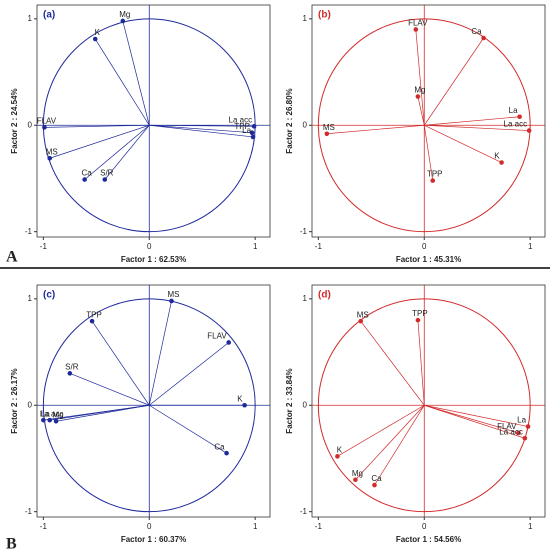 The width and height of the screenshot is (550, 555). Describe the element at coordinates (49, 295) in the screenshot. I see `panel-label: (c)` at that location.